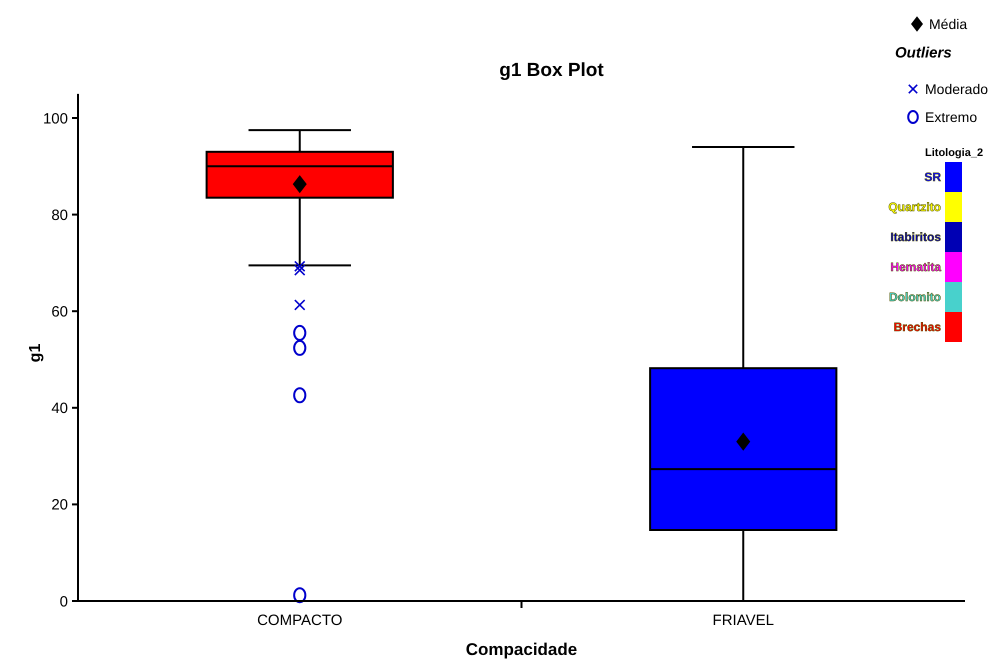 This screenshot has width=995, height=660. What do you see at coordinates (59, 409) in the screenshot?
I see `y-tick-label: 40` at bounding box center [59, 409].